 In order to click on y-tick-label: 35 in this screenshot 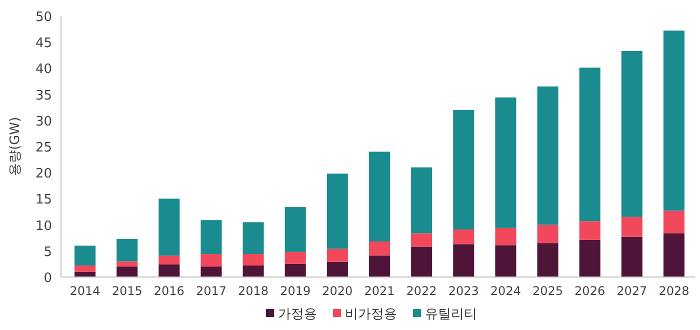, I will do `click(43, 96)`.